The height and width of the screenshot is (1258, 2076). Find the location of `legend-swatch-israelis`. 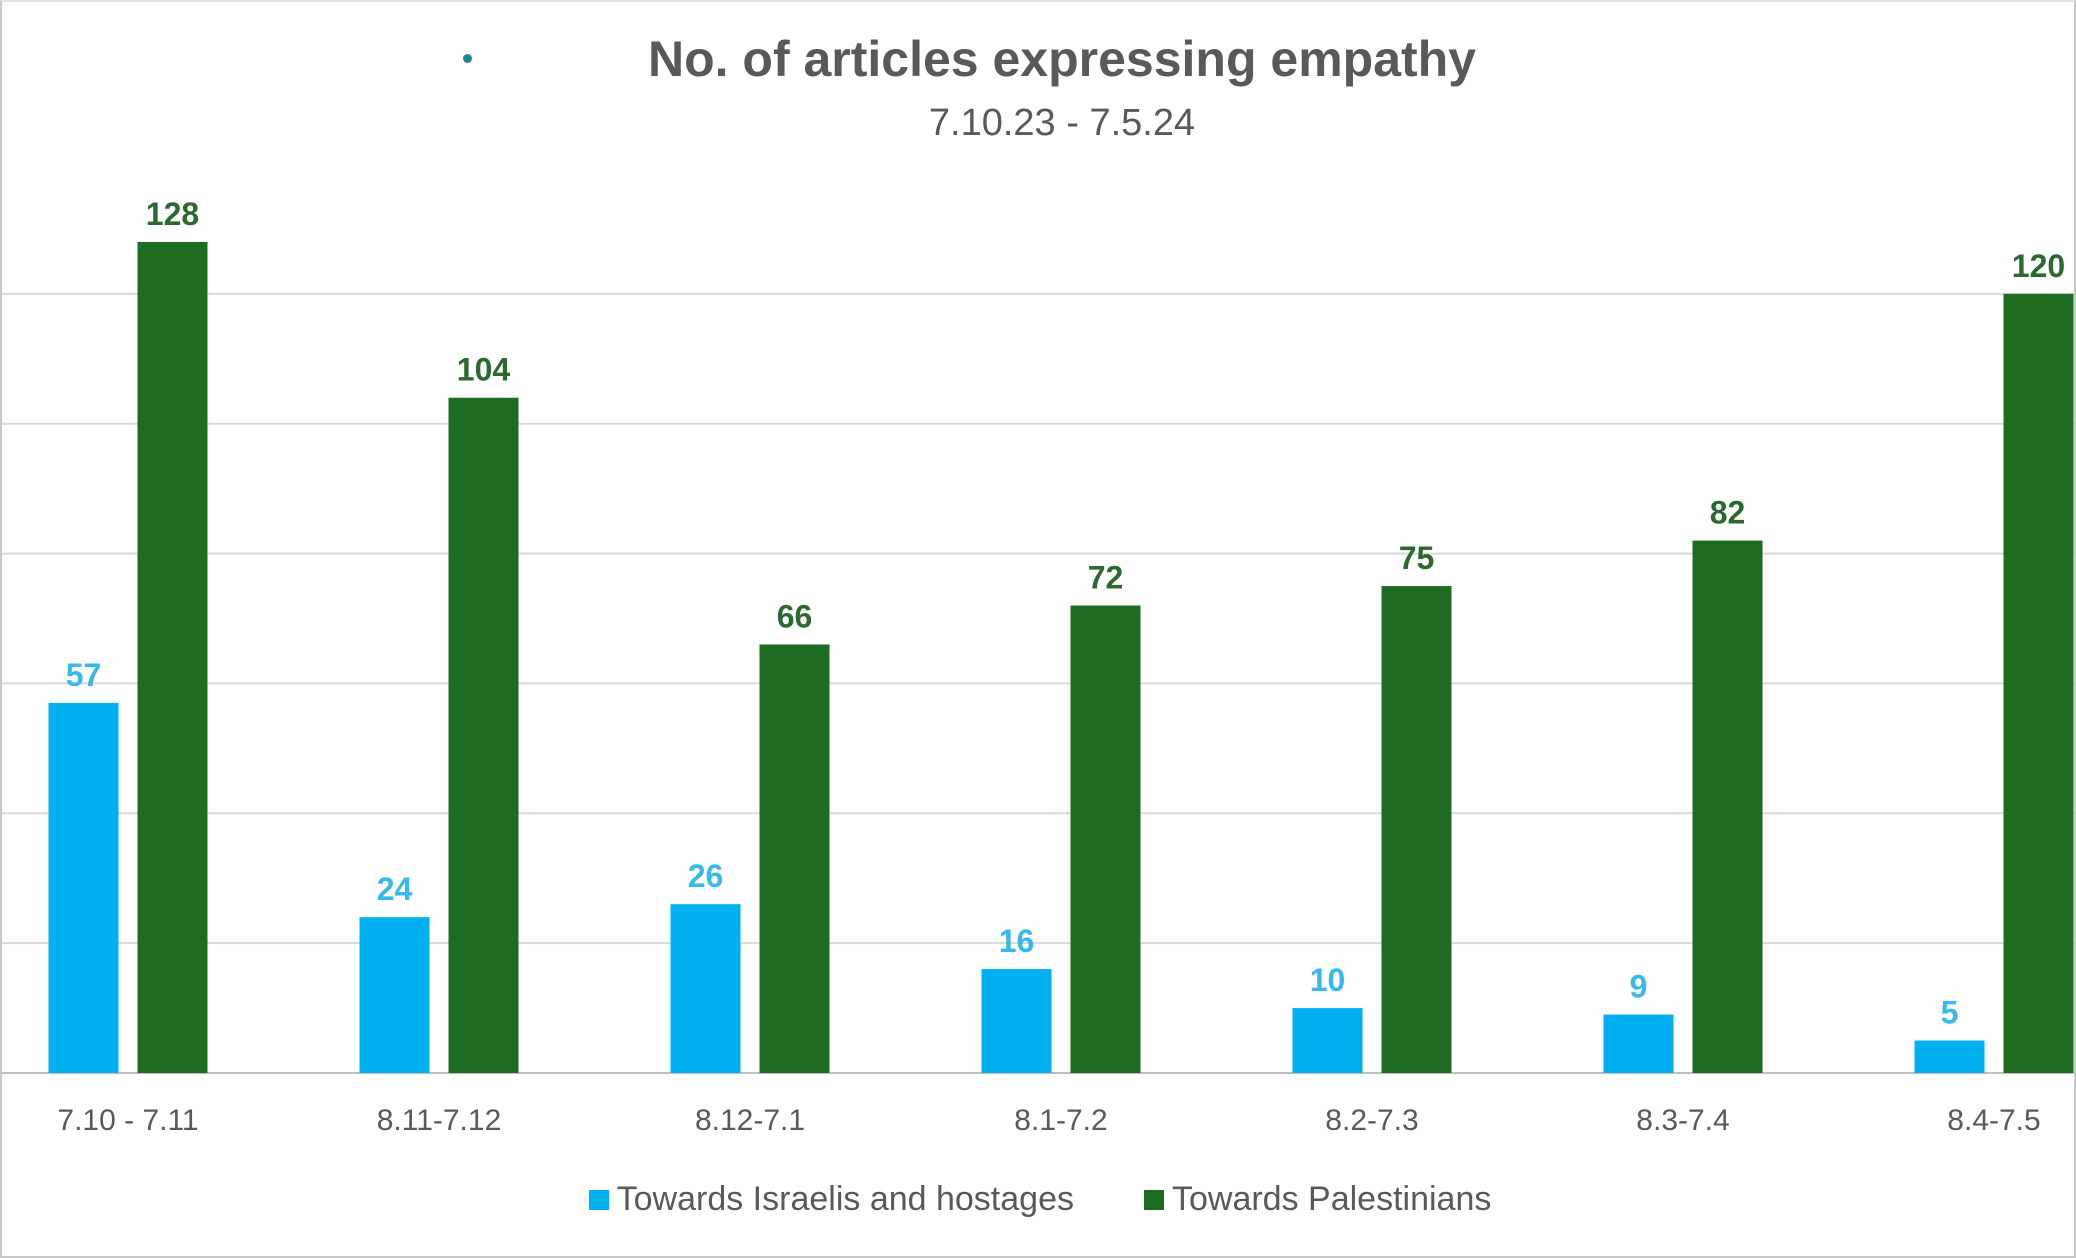

legend-swatch-israelis is located at coordinates (598, 1199).